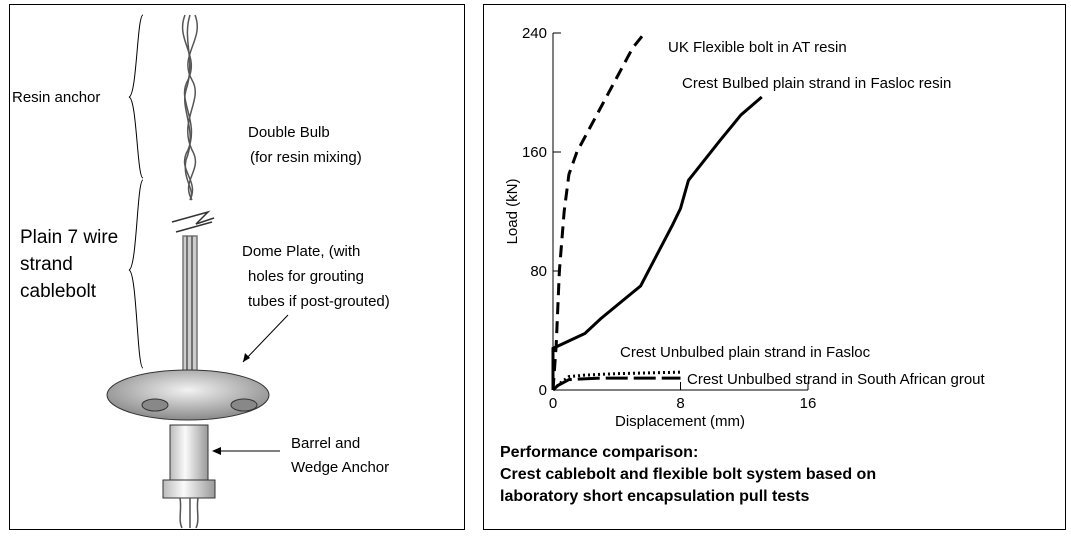 The image size is (1071, 539). What do you see at coordinates (189, 489) in the screenshot?
I see `wedge` at bounding box center [189, 489].